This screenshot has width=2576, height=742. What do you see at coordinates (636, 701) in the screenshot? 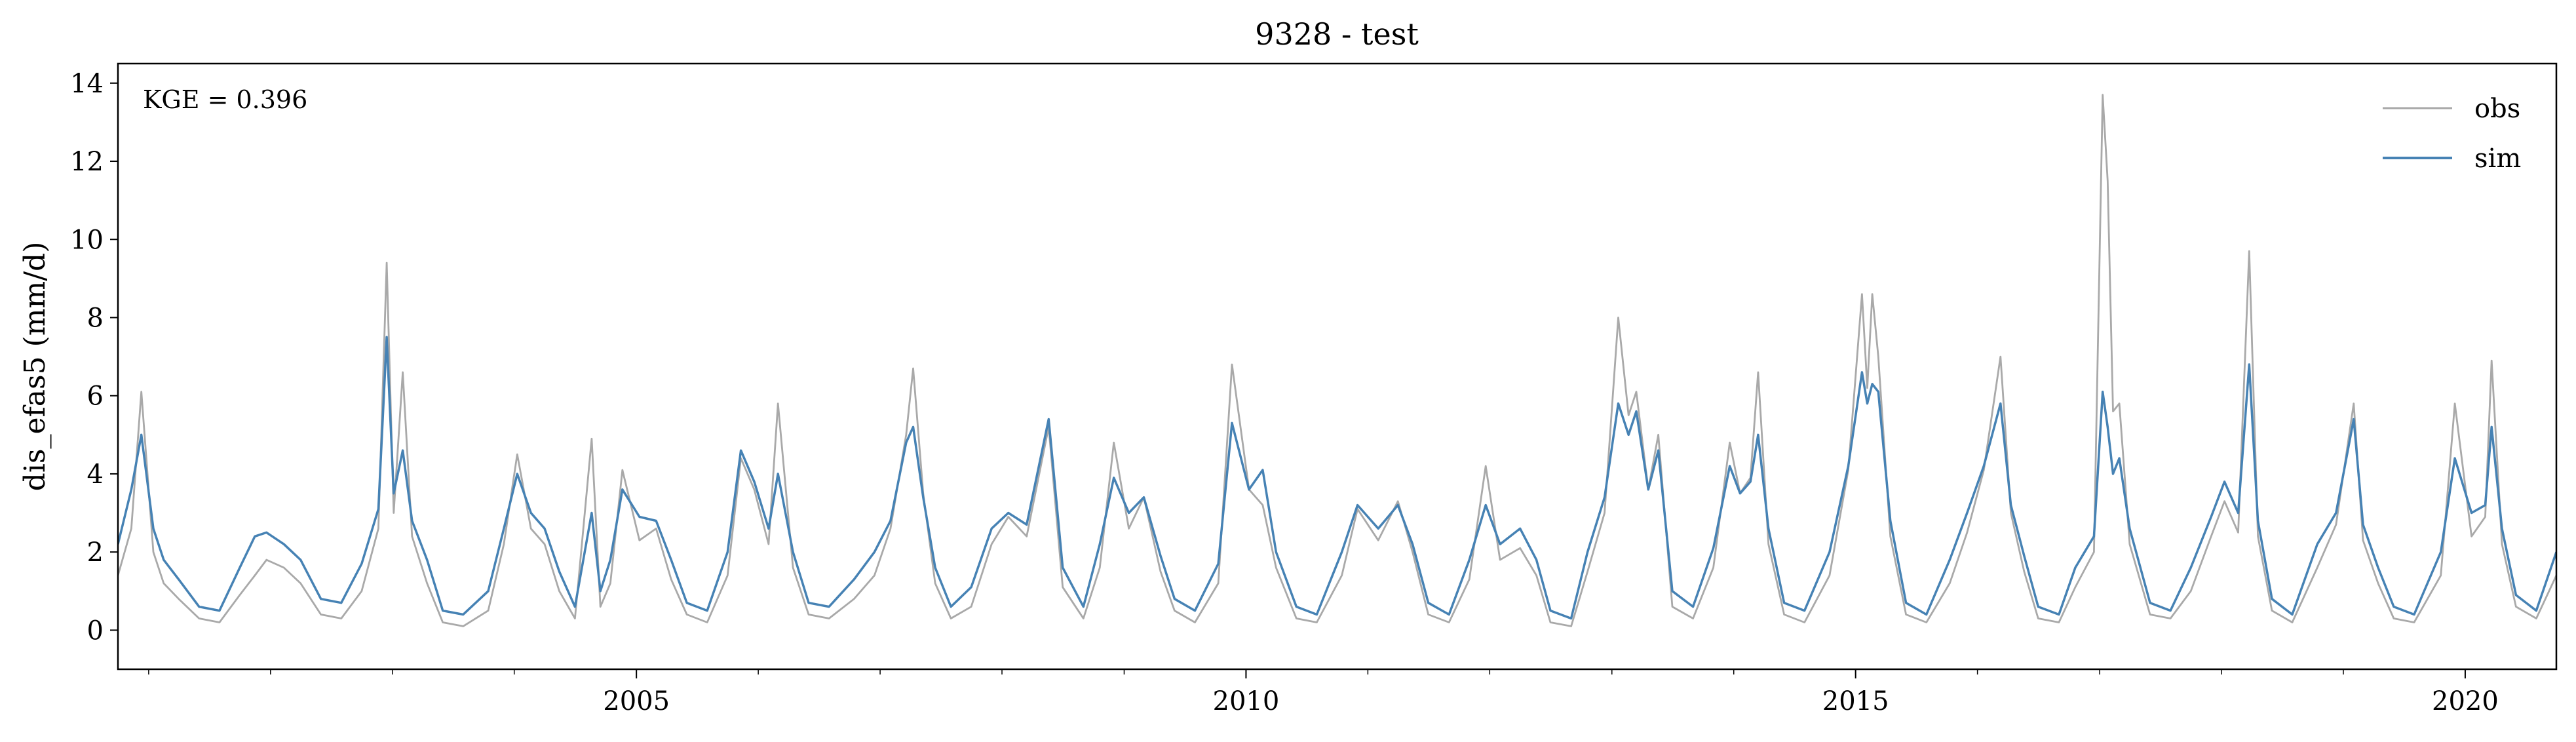
I see `x-tick-label: 2005` at bounding box center [636, 701].